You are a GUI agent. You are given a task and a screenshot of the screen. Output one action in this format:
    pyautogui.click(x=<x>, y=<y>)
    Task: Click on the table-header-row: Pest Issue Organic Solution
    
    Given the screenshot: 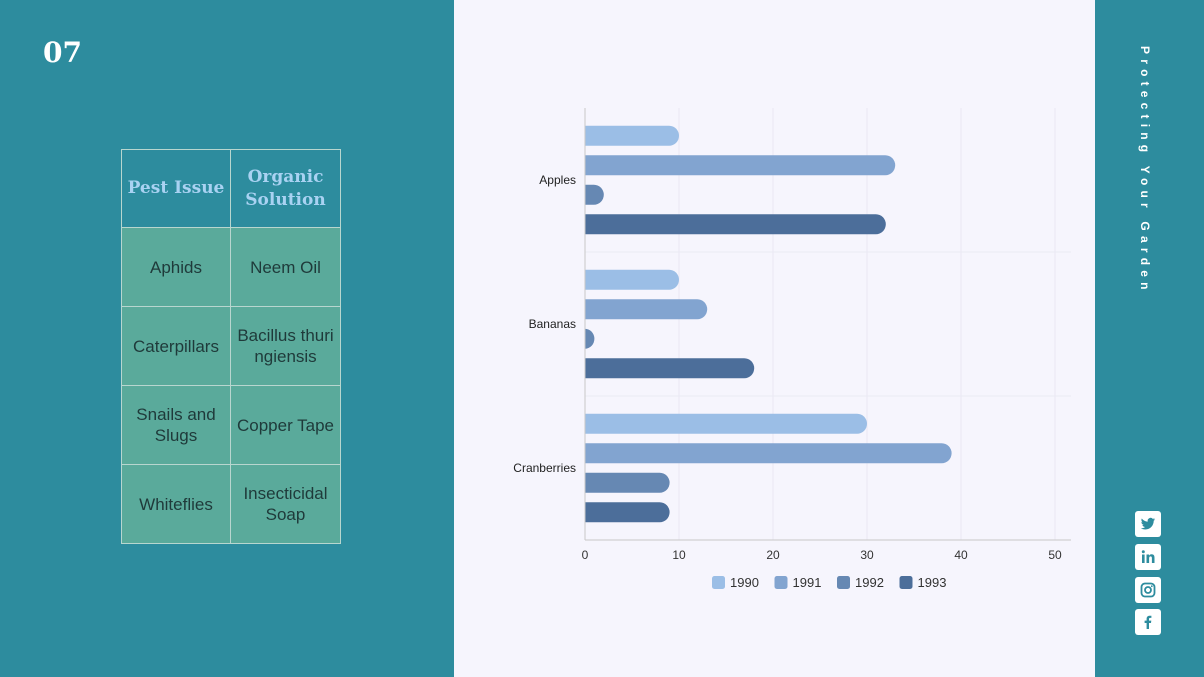 What is the action you would take?
    pyautogui.click(x=231, y=188)
    